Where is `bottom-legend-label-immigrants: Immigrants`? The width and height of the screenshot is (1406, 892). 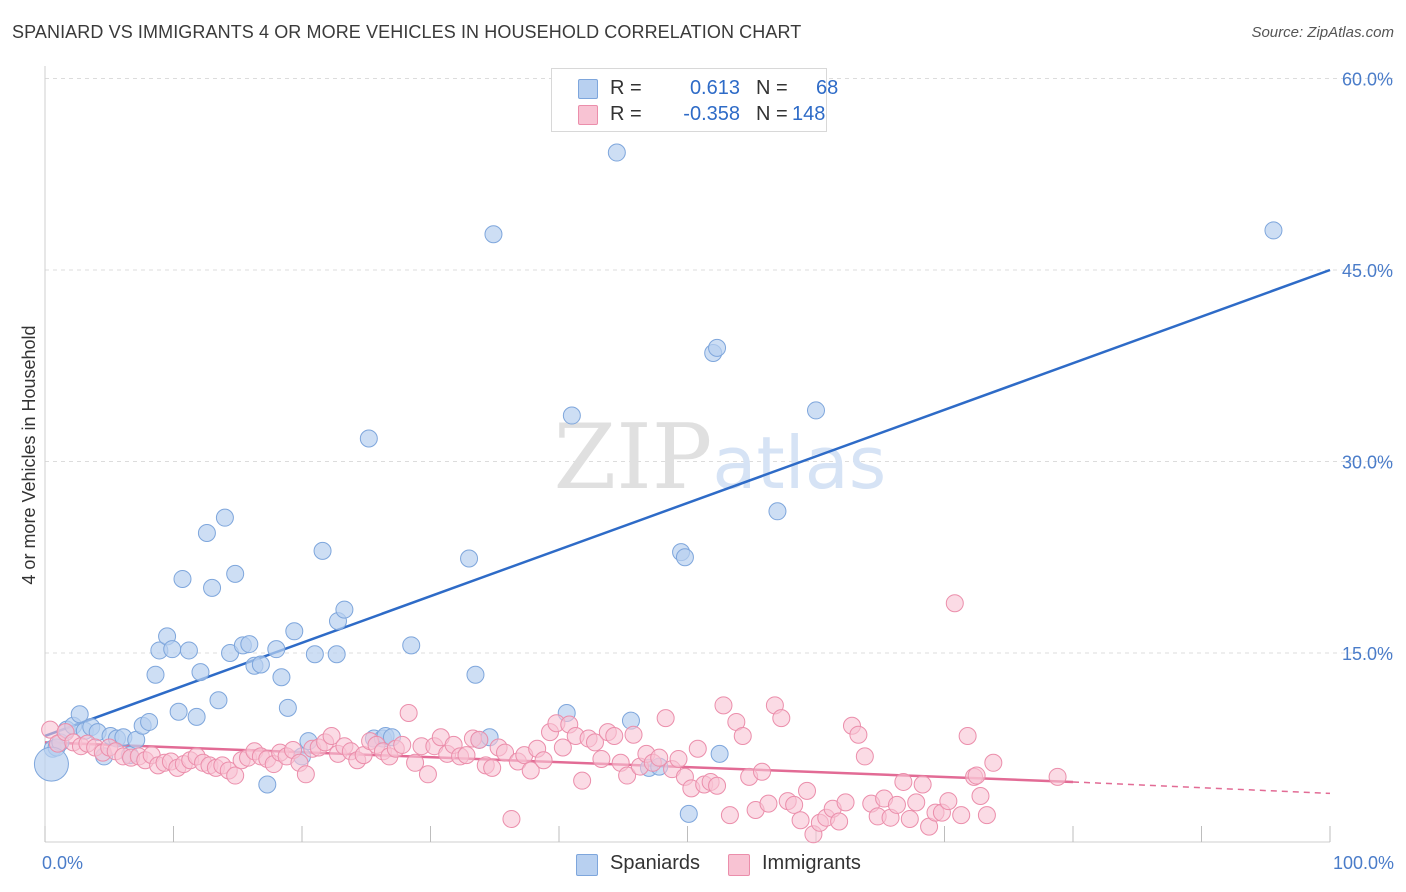
bottom-legend-label-immigrants: Immigrants is located at coordinates (811, 863).